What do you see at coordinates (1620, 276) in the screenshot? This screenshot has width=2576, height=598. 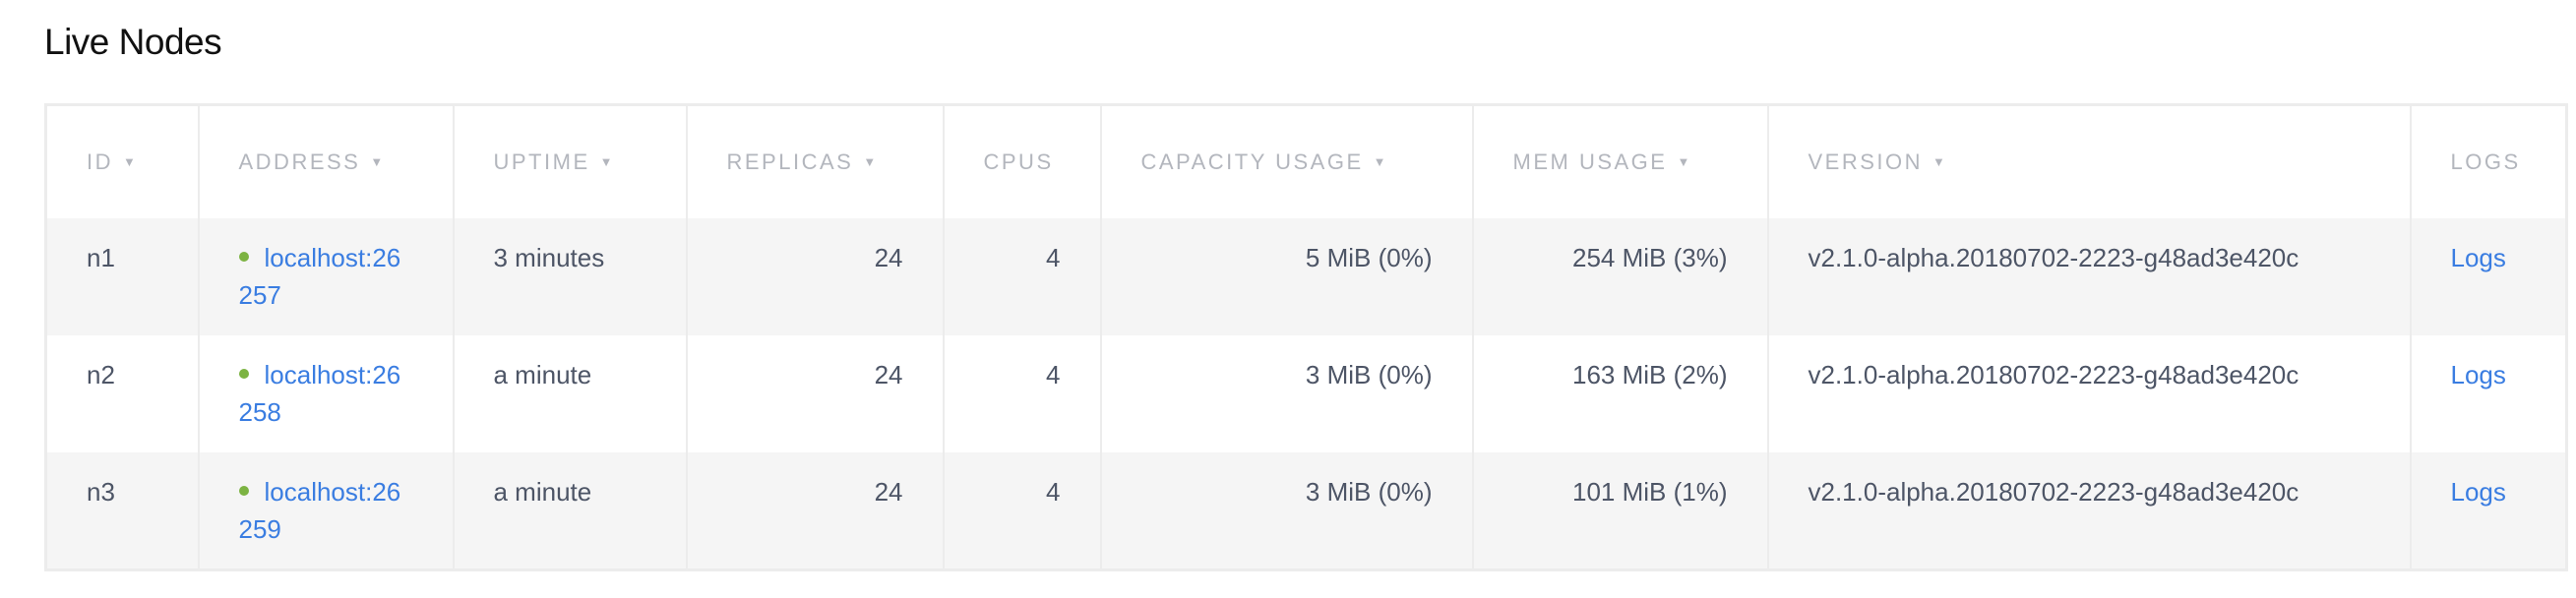 I see `node-mem-usage: 254 MiB (3%)` at bounding box center [1620, 276].